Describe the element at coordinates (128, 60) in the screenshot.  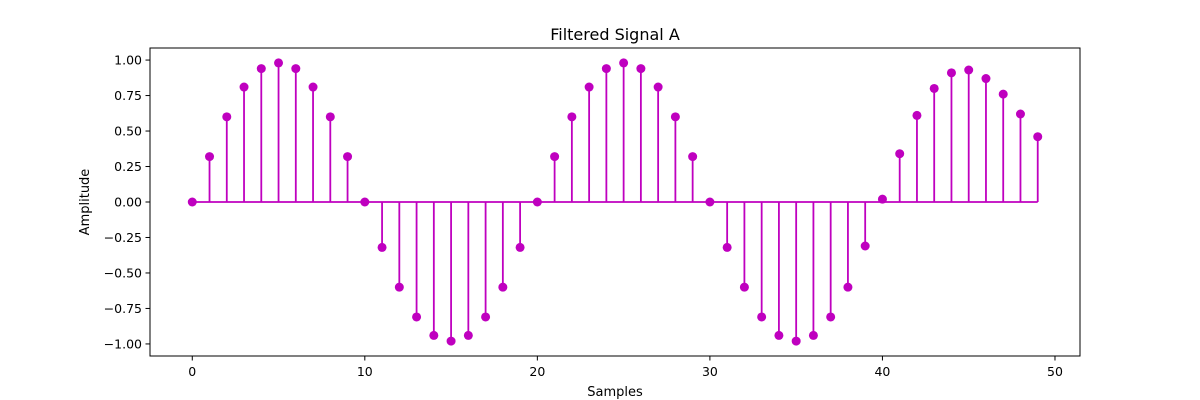
I see `y-tick-label: 1.00` at that location.